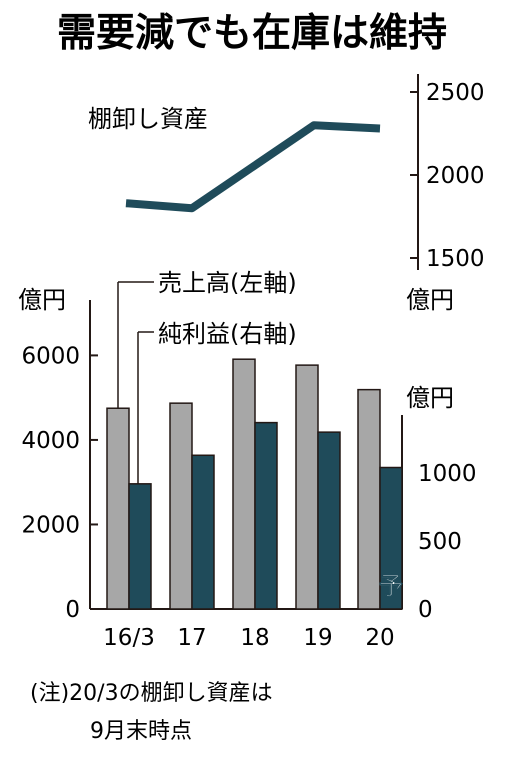 The height and width of the screenshot is (762, 505). Describe the element at coordinates (455, 259) in the screenshot. I see `inventory-tick-label: 1500` at that location.